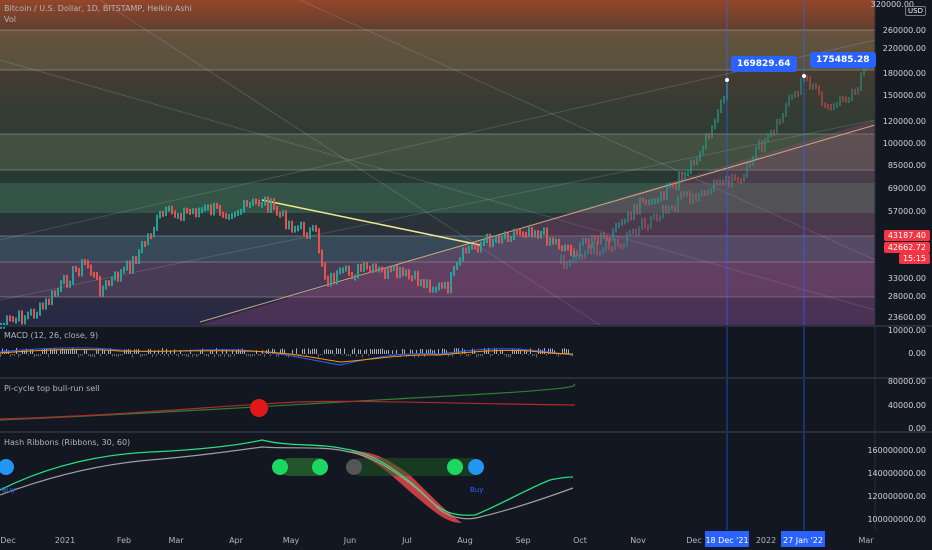 The image size is (932, 550). What do you see at coordinates (466, 540) in the screenshot?
I see `time-axis-strip` at bounding box center [466, 540].